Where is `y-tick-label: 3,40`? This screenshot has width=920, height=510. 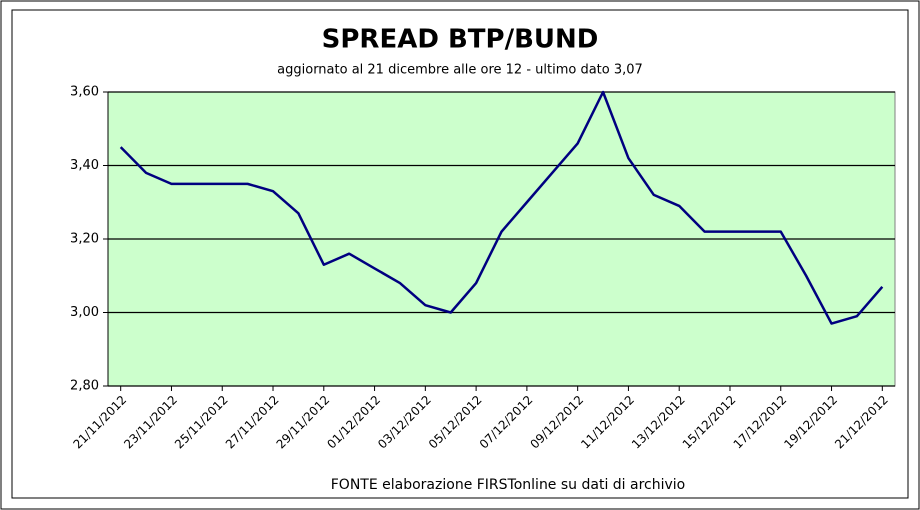
y-tick-label: 3,40 is located at coordinates (84, 165).